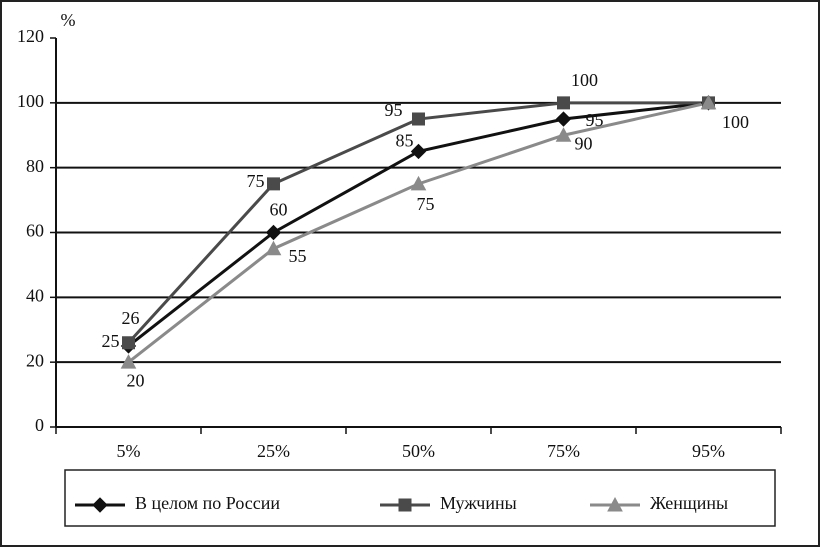  I want to click on legend-label: Женщины, so click(689, 503).